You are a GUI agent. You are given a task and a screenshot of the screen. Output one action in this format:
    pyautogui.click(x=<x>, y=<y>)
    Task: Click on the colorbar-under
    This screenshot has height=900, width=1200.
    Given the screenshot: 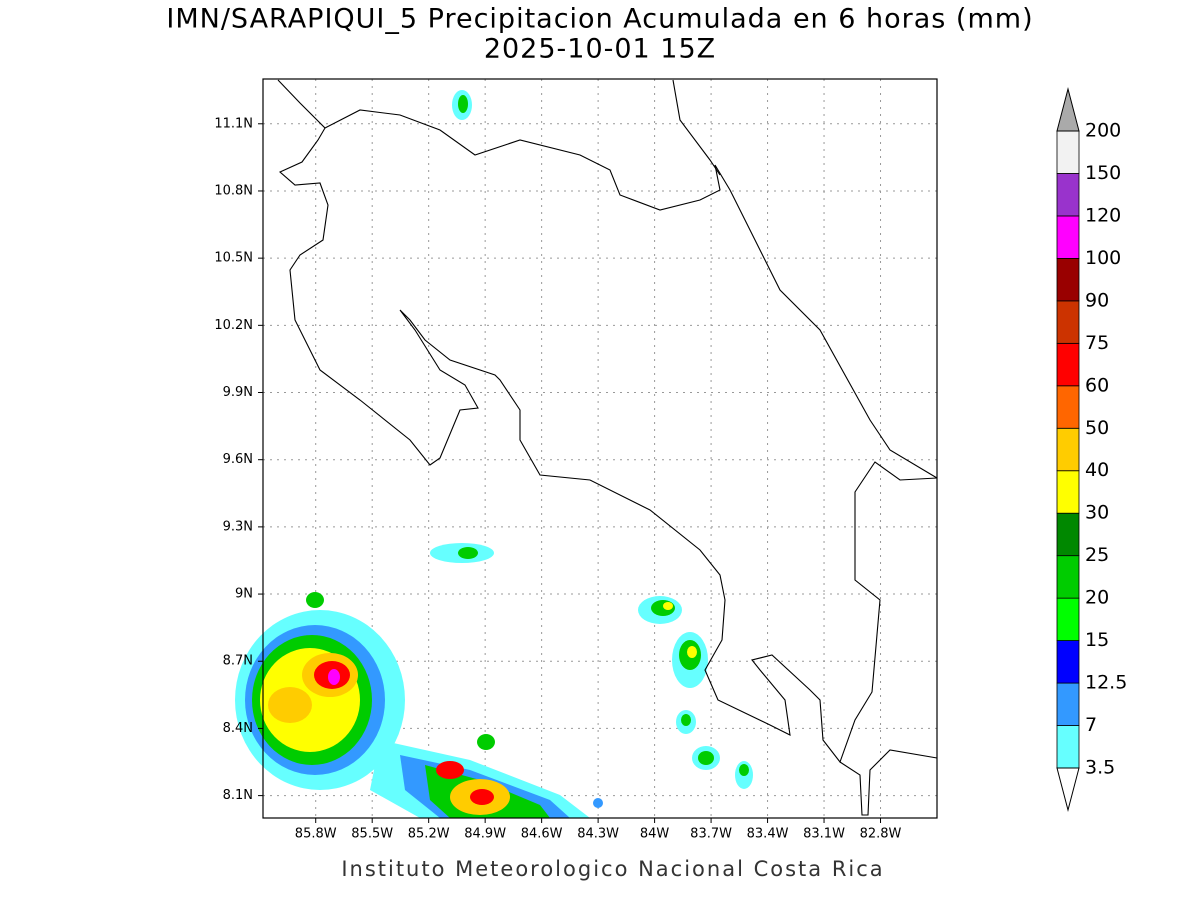 What is the action you would take?
    pyautogui.click(x=1068, y=789)
    